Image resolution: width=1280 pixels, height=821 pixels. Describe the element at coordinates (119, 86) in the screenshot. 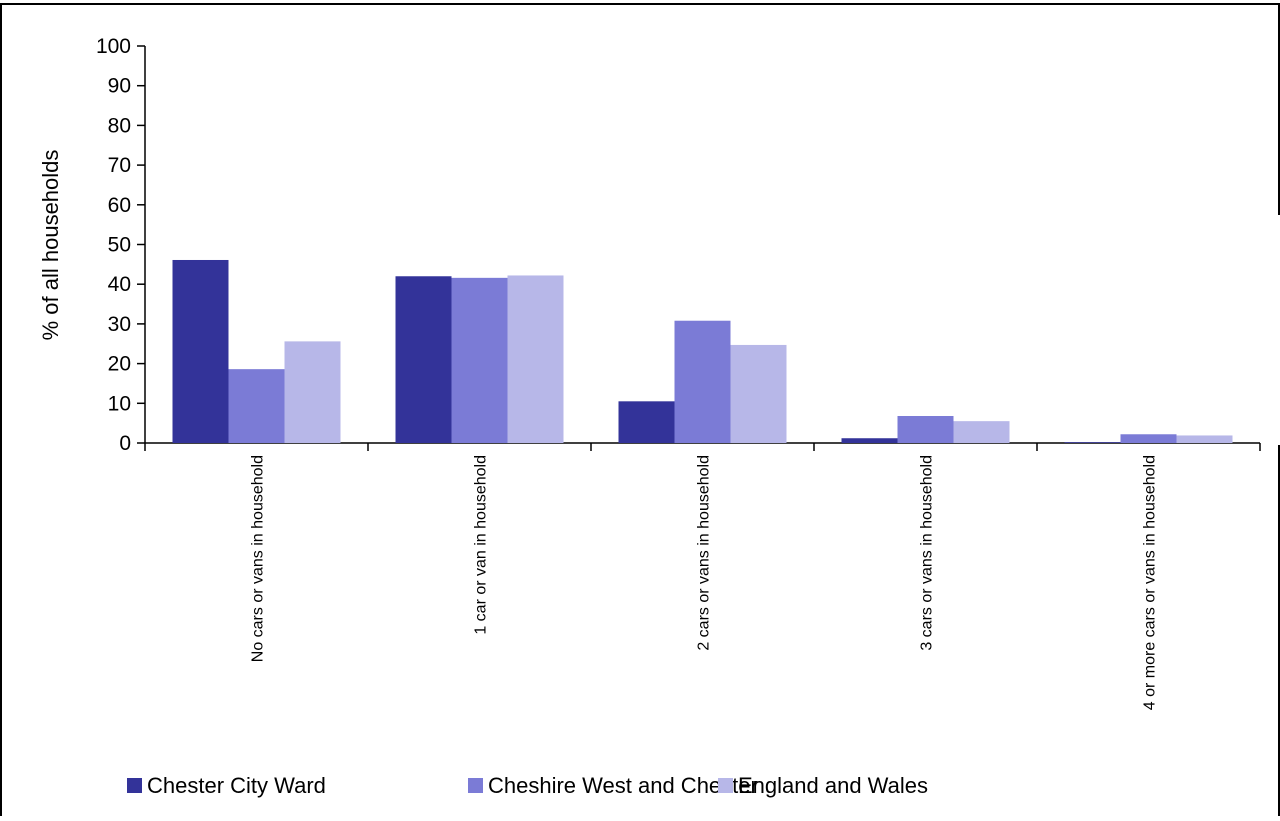

I see `y-tick-label: 90` at that location.